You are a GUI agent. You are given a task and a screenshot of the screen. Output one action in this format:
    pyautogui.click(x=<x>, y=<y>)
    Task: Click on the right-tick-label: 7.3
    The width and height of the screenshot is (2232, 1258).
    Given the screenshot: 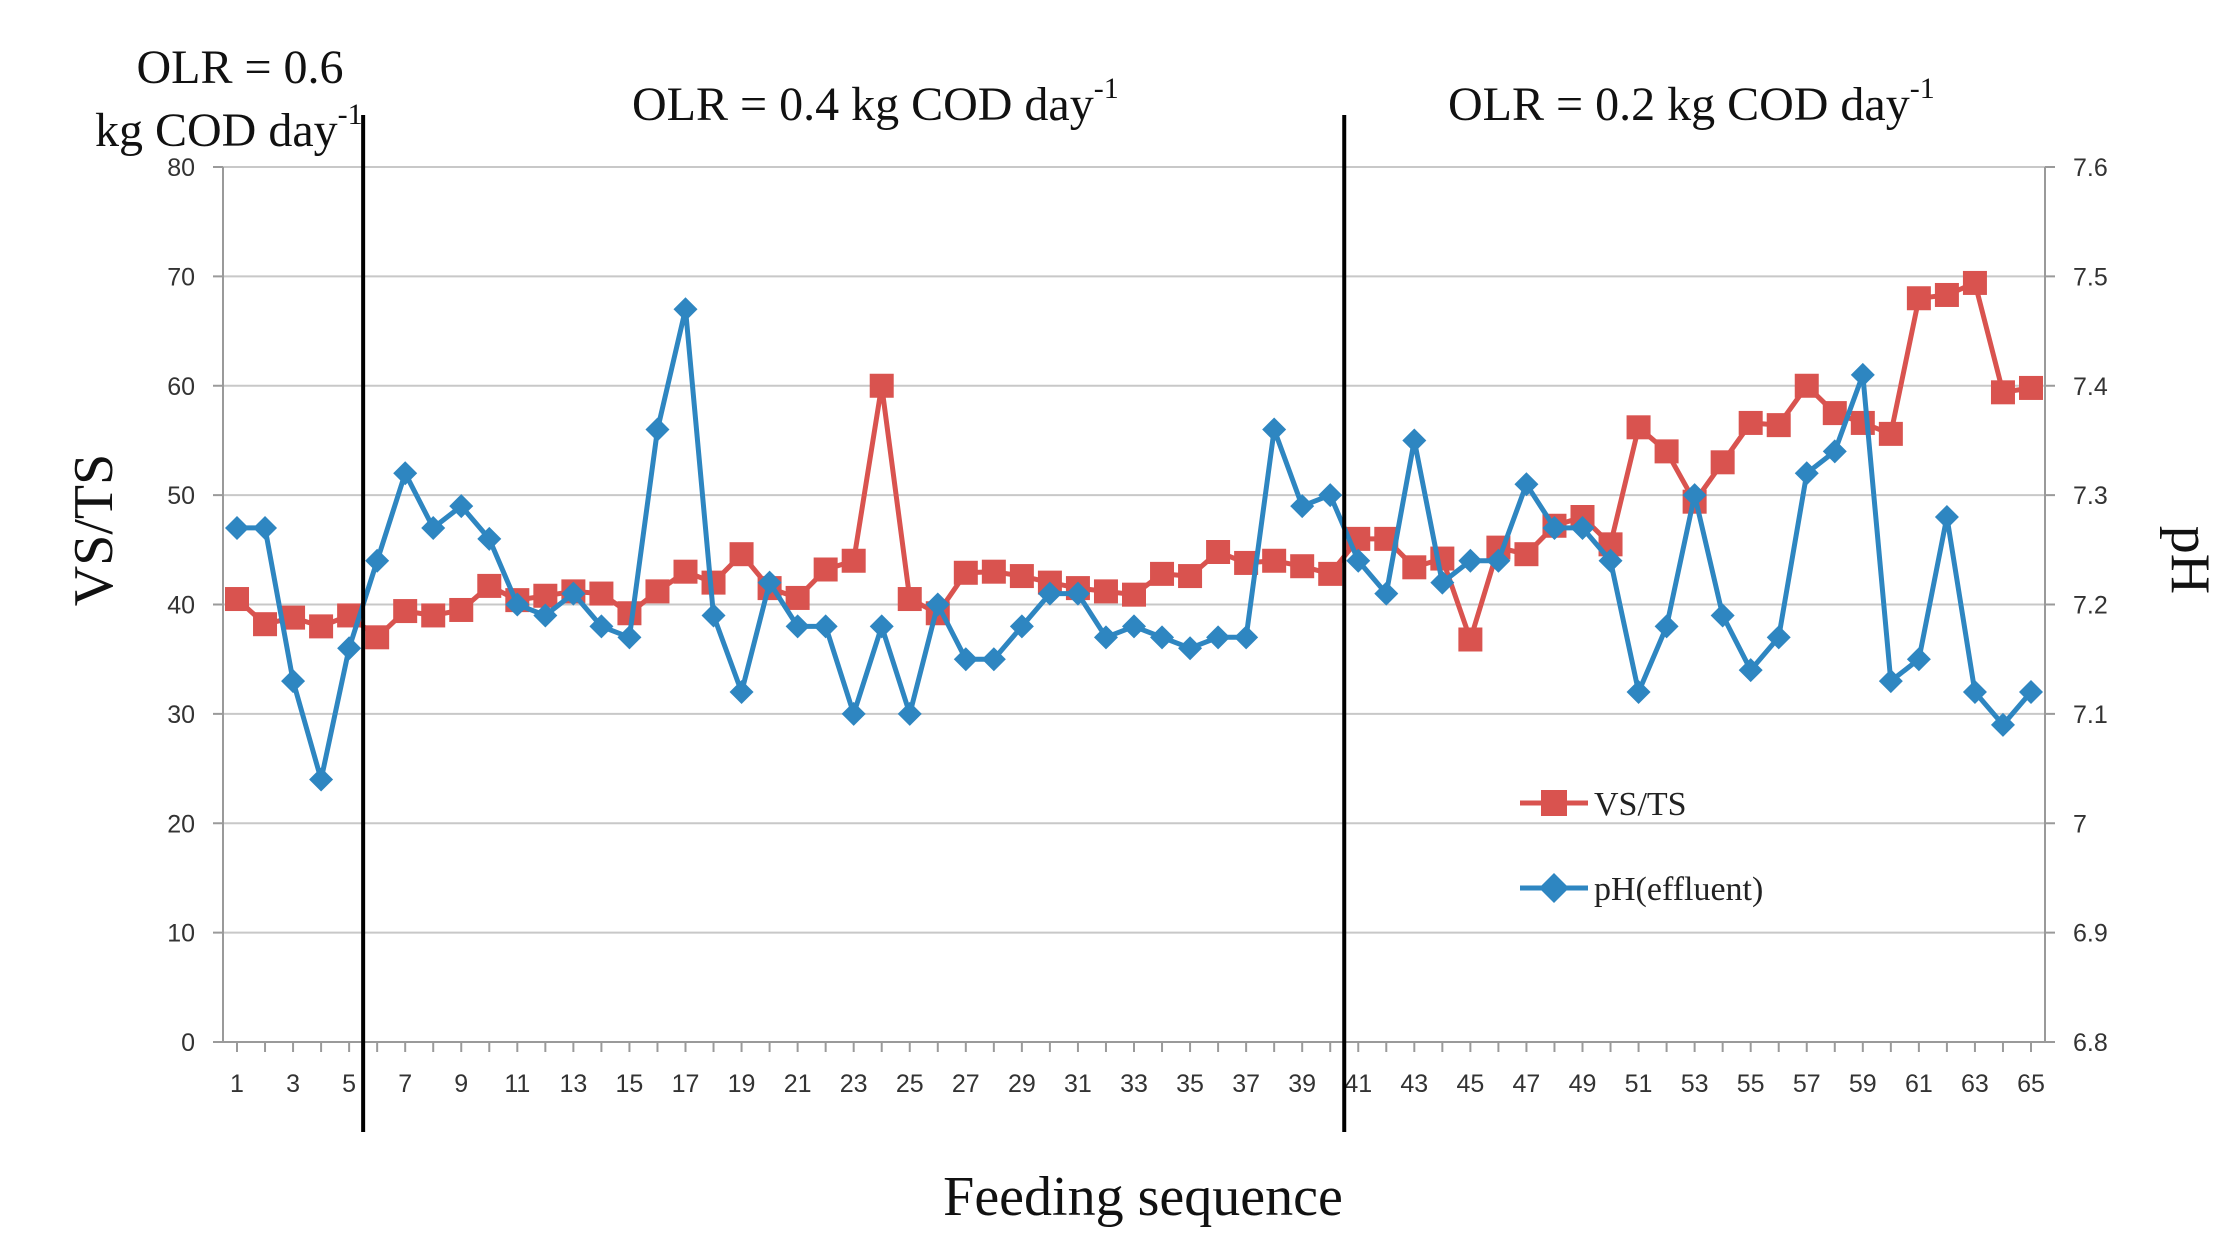 What is the action you would take?
    pyautogui.click(x=2090, y=496)
    